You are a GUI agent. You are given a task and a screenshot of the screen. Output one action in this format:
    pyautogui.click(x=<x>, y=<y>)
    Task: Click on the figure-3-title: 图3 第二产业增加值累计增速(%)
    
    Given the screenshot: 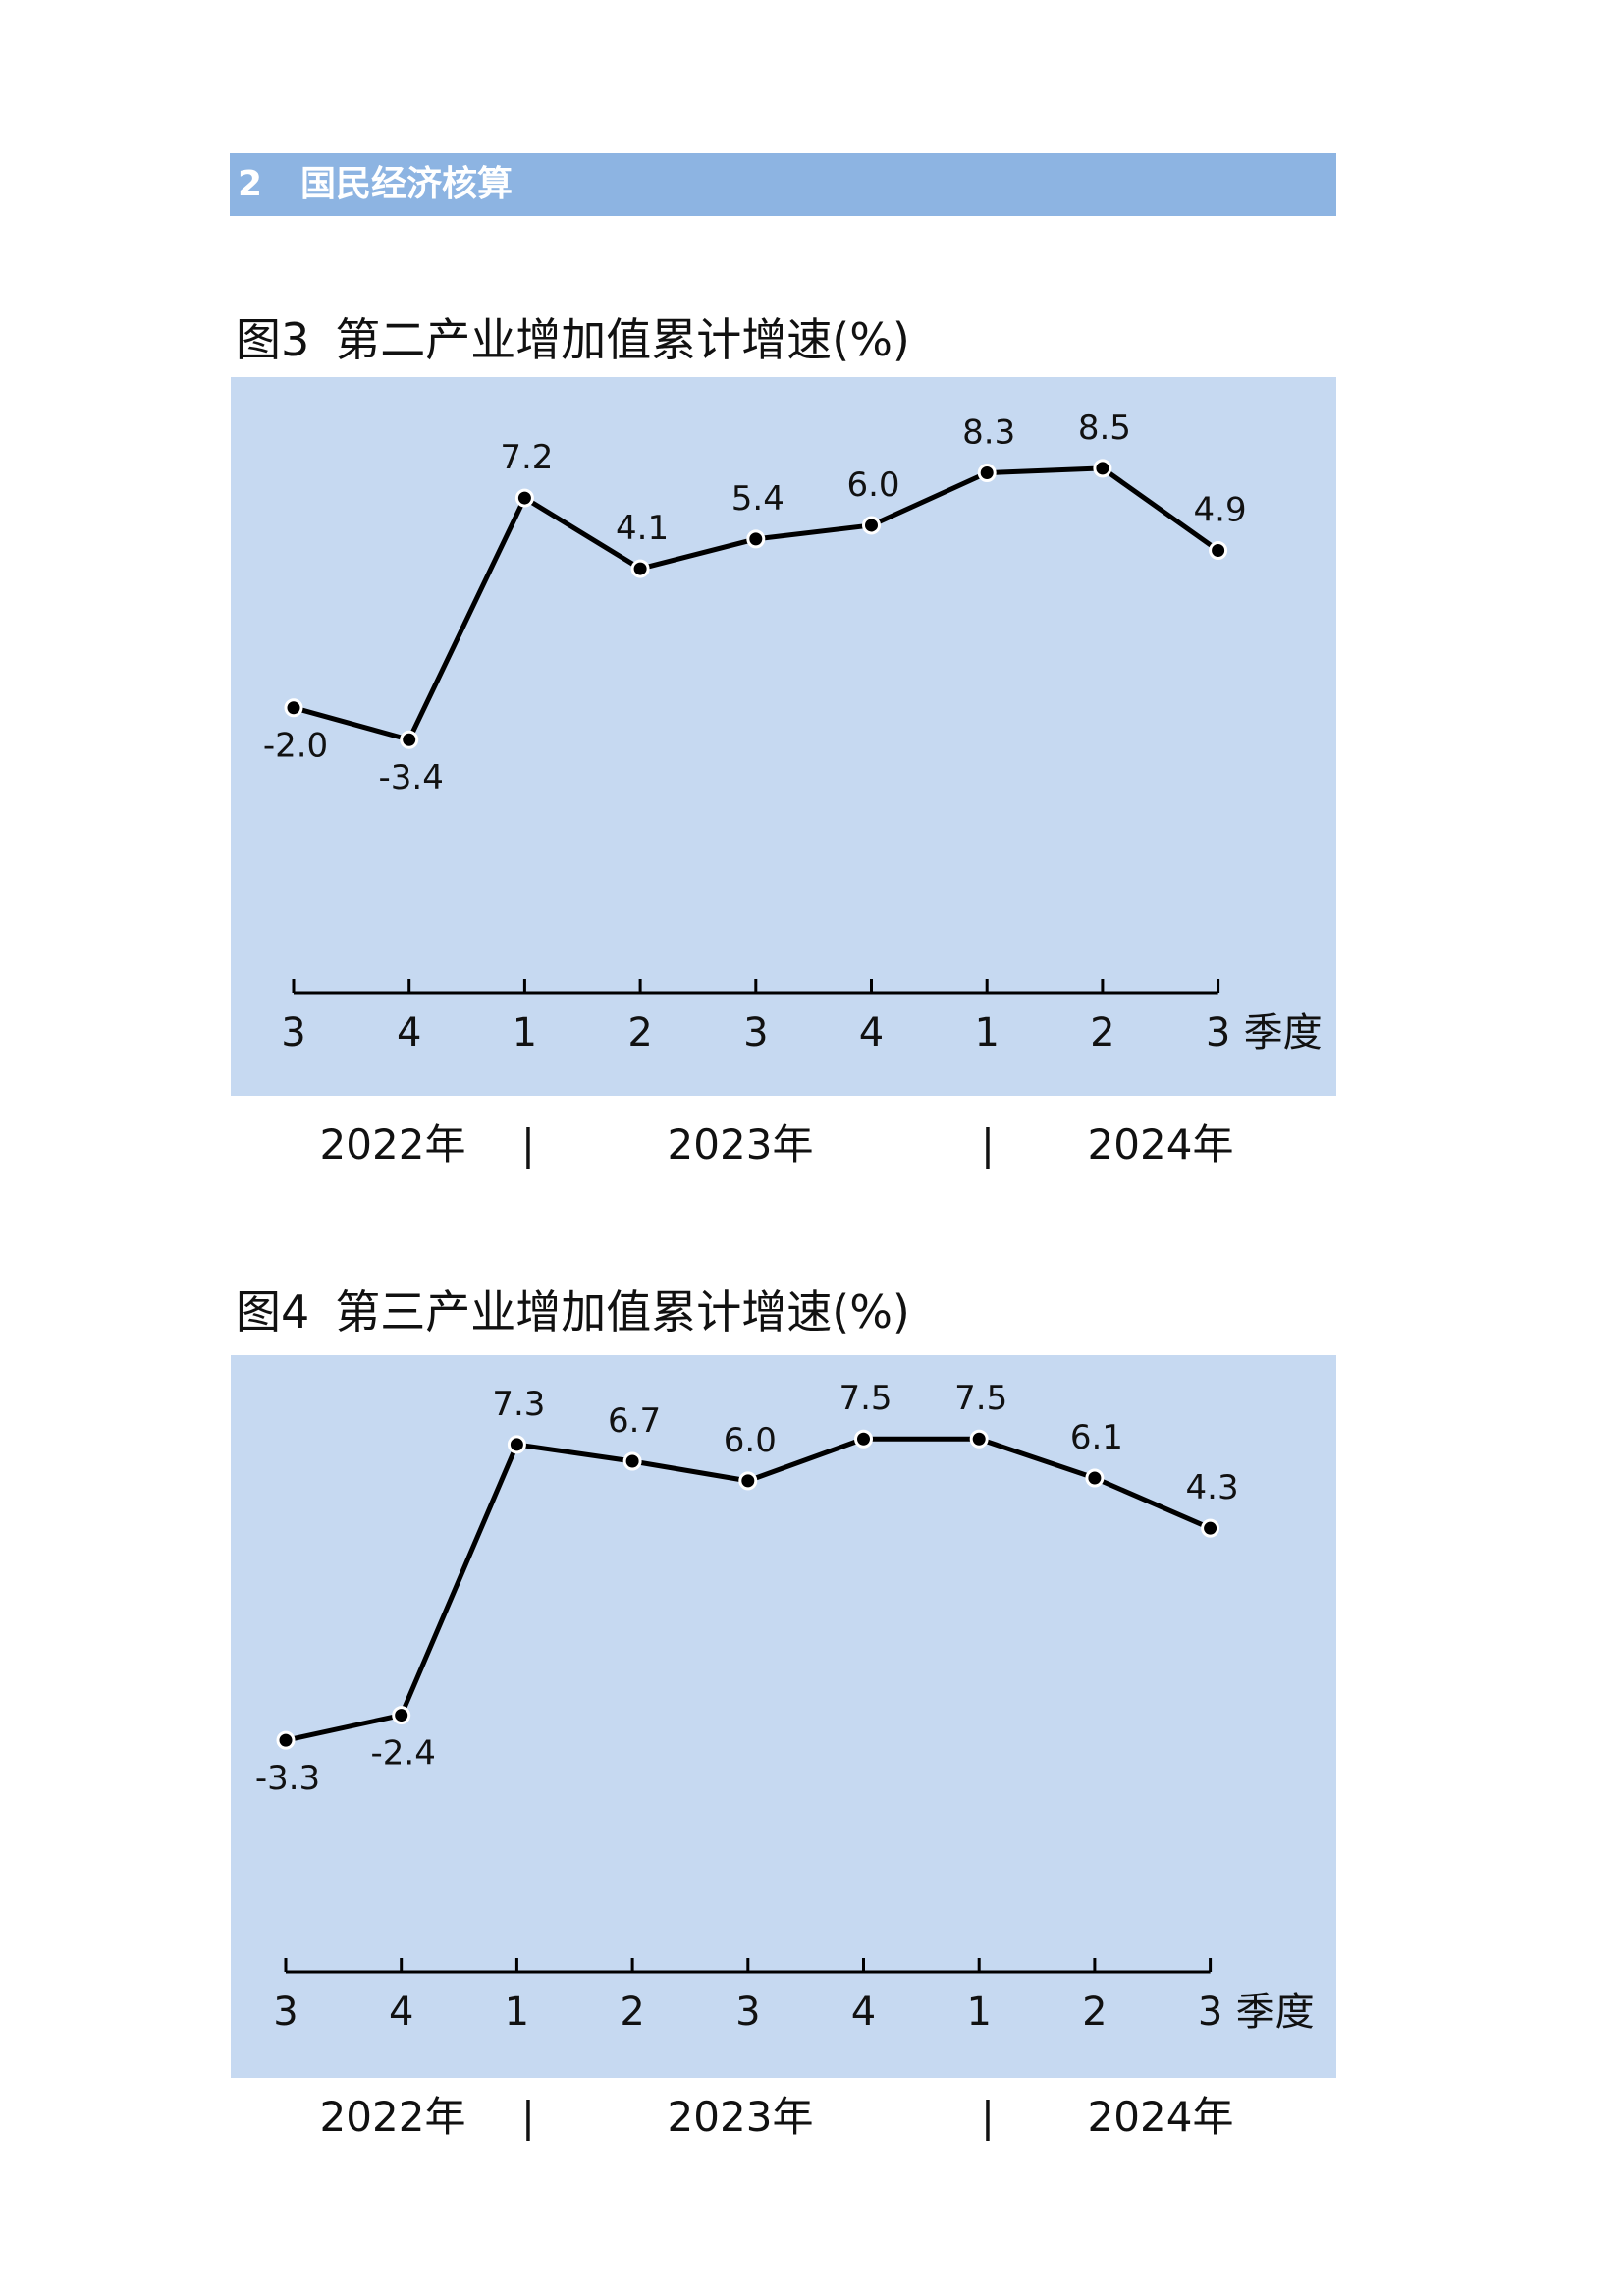 What is the action you would take?
    pyautogui.click(x=573, y=339)
    